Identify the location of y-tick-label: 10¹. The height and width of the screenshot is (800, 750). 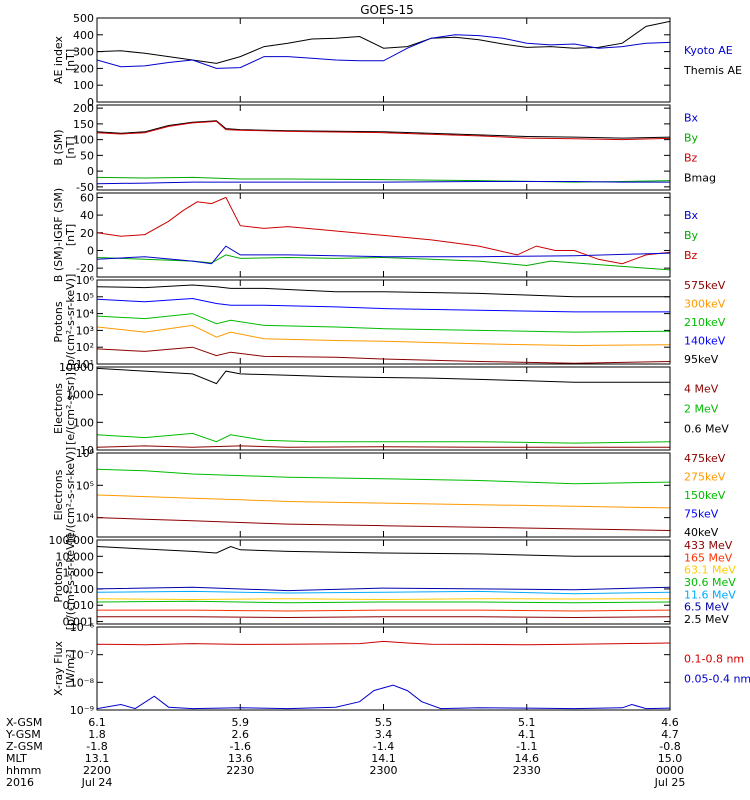
(85, 364).